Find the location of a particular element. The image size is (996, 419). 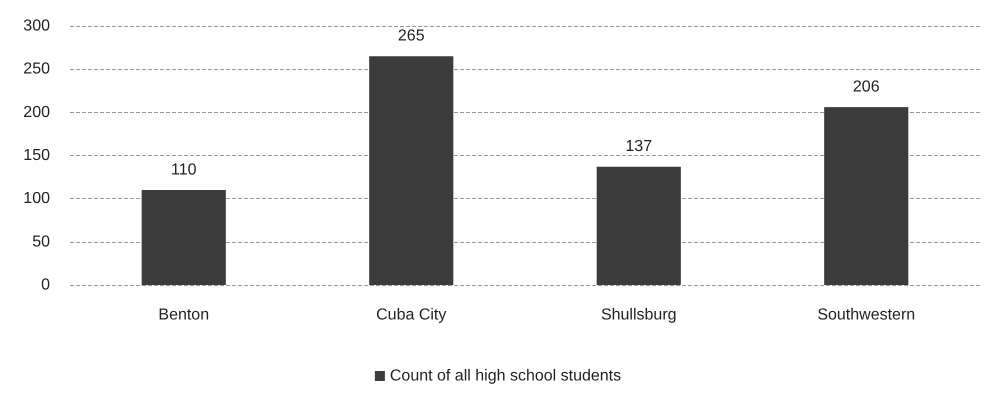

y-tick-label: 150 is located at coordinates (36, 155).